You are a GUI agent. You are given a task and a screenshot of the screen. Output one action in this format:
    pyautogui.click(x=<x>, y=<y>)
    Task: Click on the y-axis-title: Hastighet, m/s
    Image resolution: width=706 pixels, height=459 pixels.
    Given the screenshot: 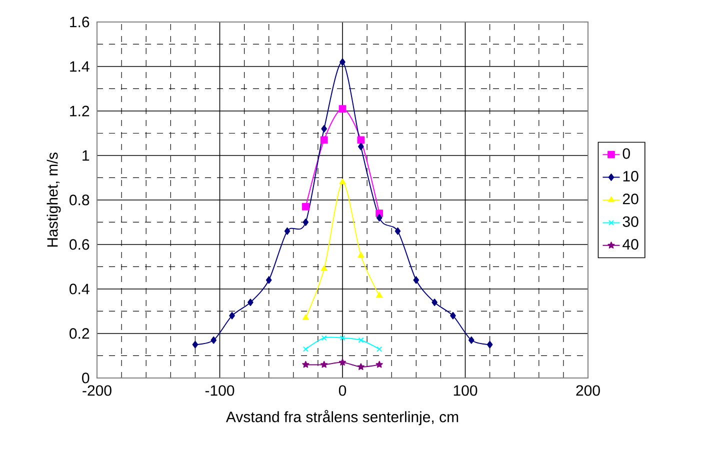 What is the action you would take?
    pyautogui.click(x=53, y=199)
    